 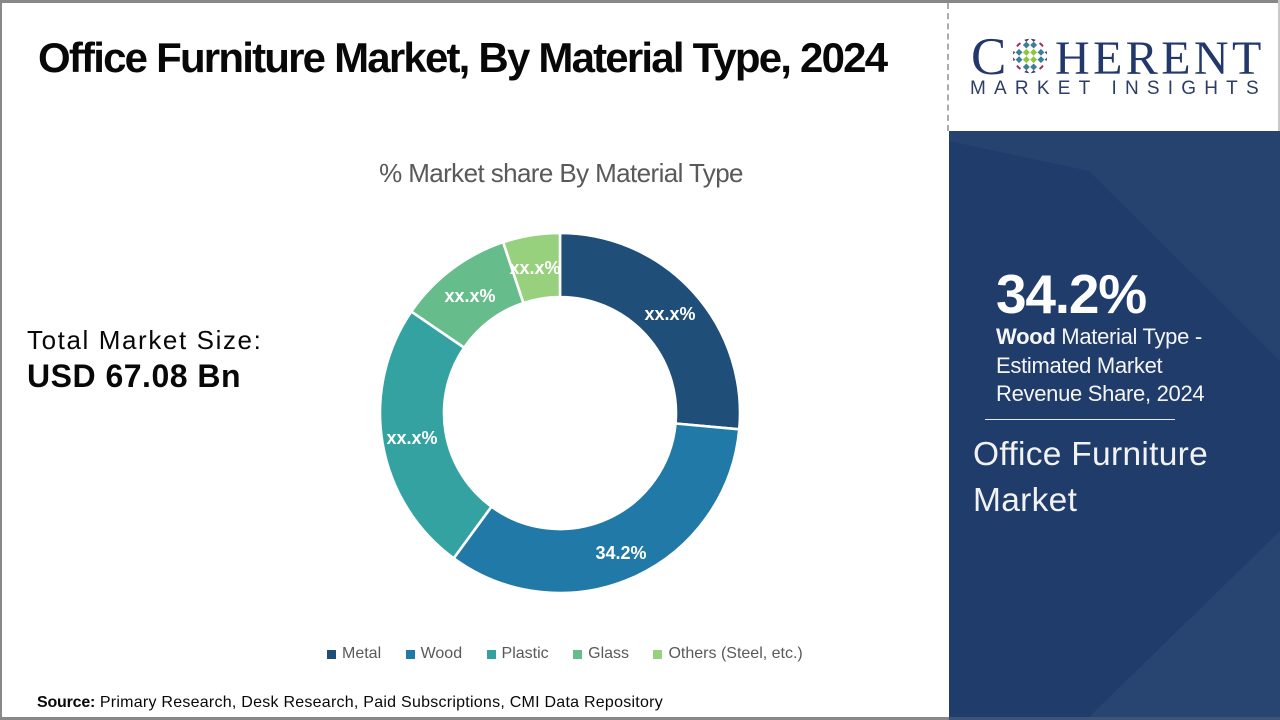 What do you see at coordinates (988, 57) in the screenshot?
I see `svg-text: C` at bounding box center [988, 57].